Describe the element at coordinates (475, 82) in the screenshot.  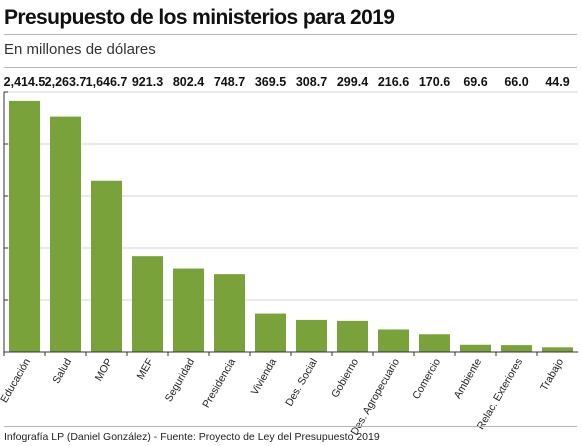
I see `value-label-11: 69.6` at that location.